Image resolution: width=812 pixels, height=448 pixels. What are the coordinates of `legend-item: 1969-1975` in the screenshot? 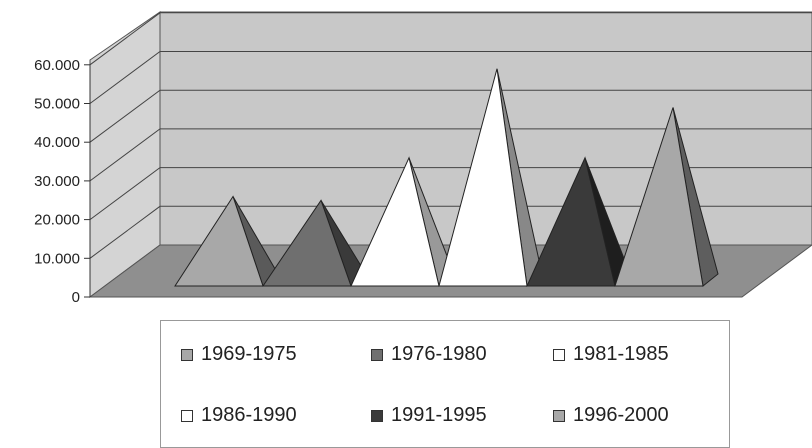 It's located at (239, 354).